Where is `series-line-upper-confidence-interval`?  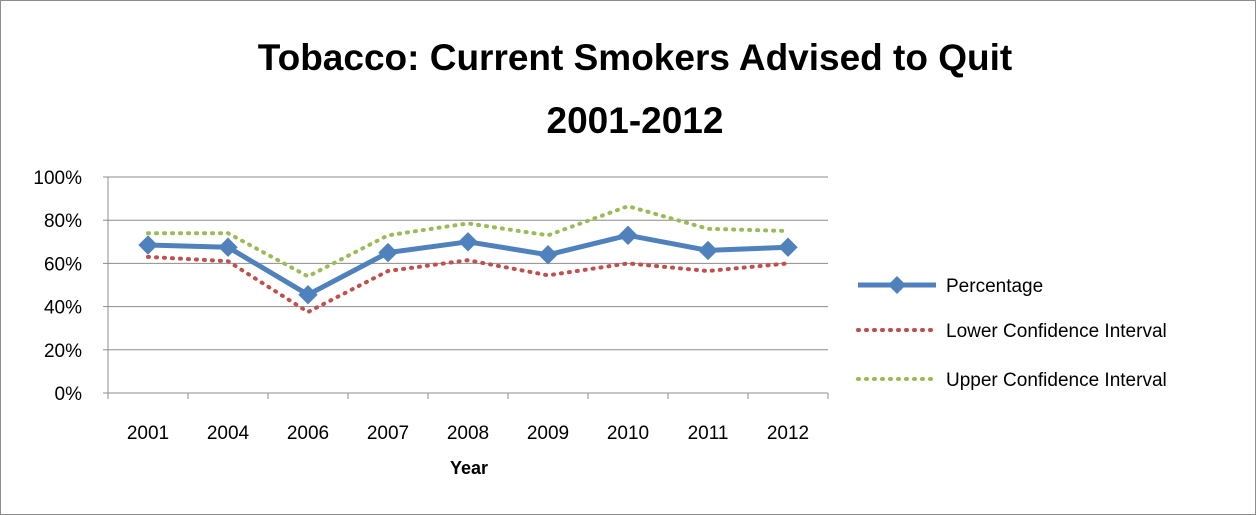 series-line-upper-confidence-interval is located at coordinates (468, 241).